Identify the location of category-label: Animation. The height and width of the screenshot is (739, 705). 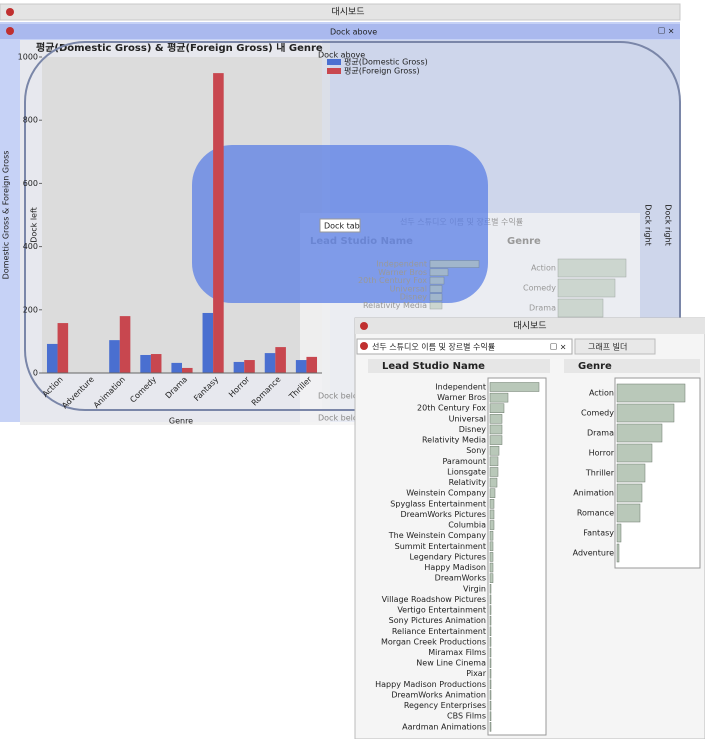
(593, 493).